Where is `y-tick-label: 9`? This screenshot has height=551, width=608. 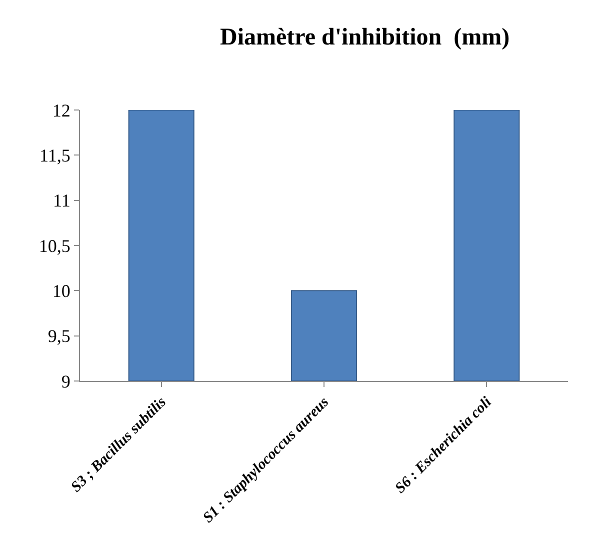 y-tick-label: 9 is located at coordinates (65, 381).